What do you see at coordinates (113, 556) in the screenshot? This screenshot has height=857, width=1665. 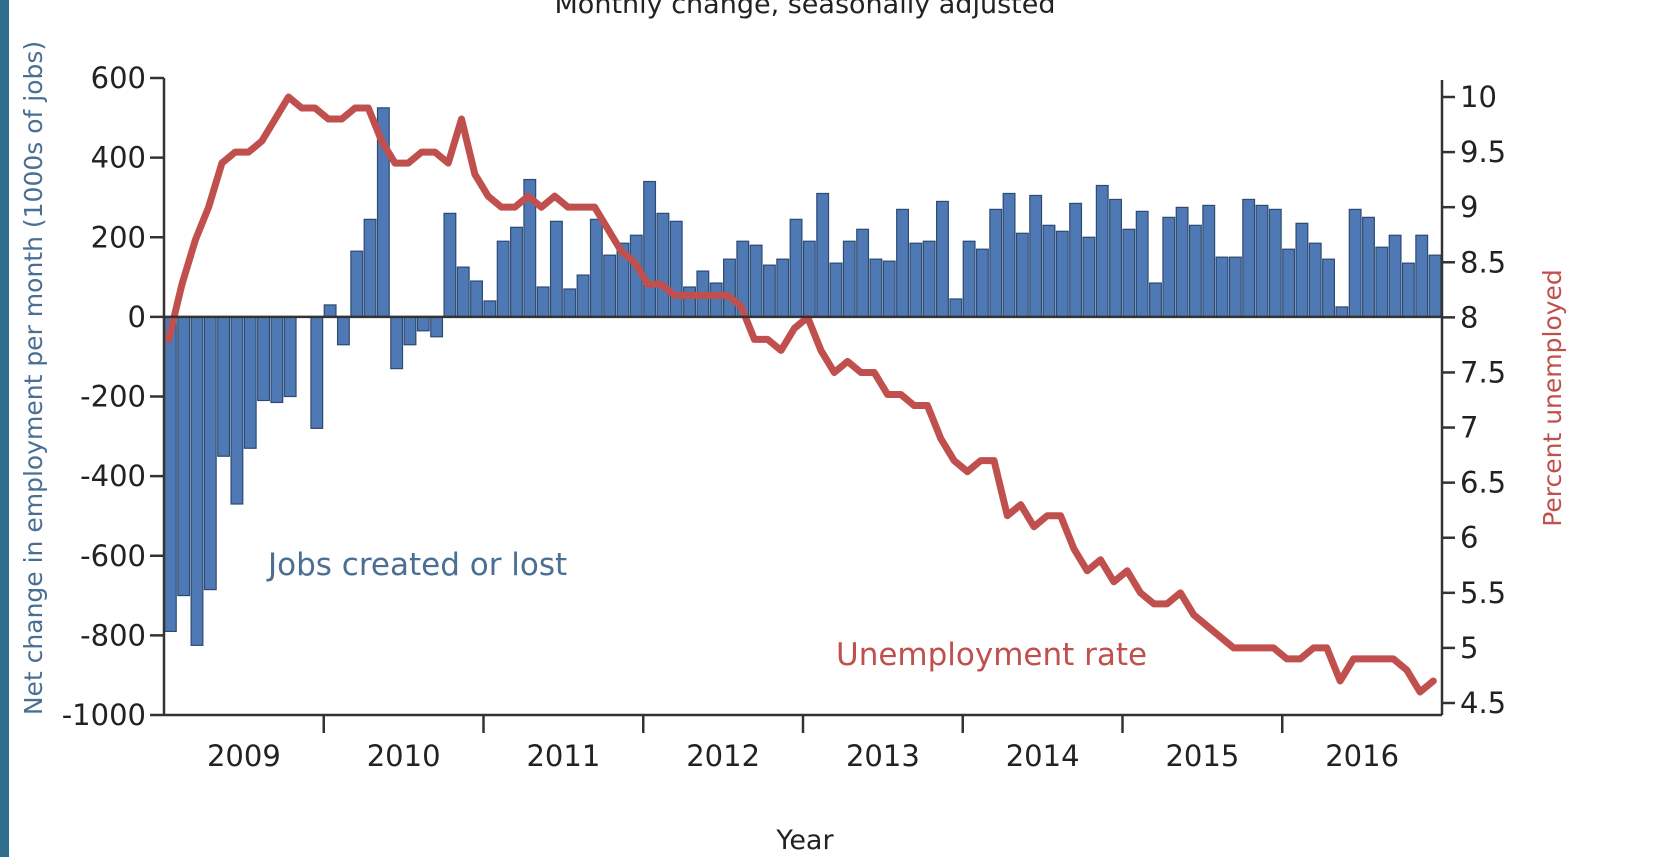 I see `y-tick-label-left: -600` at bounding box center [113, 556].